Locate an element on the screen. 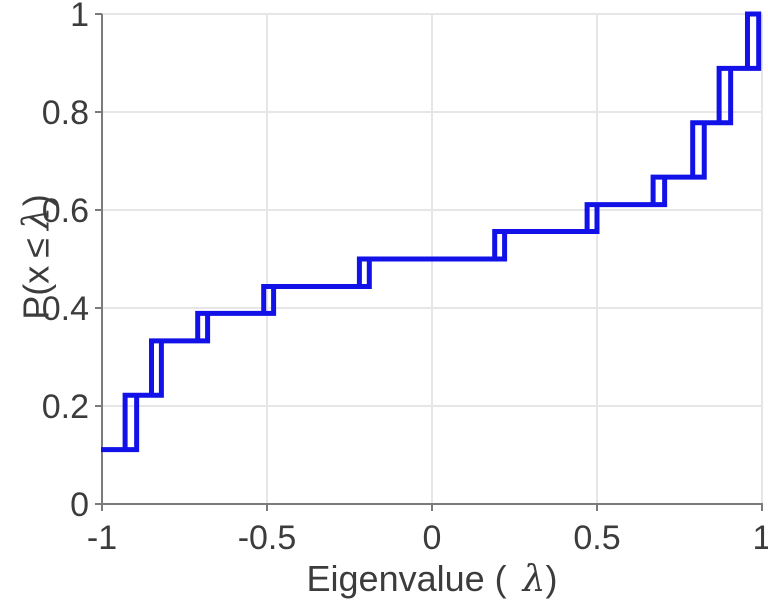 The image size is (768, 600). x-axis-label: Eigenvalue ( λ) is located at coordinates (432, 579).